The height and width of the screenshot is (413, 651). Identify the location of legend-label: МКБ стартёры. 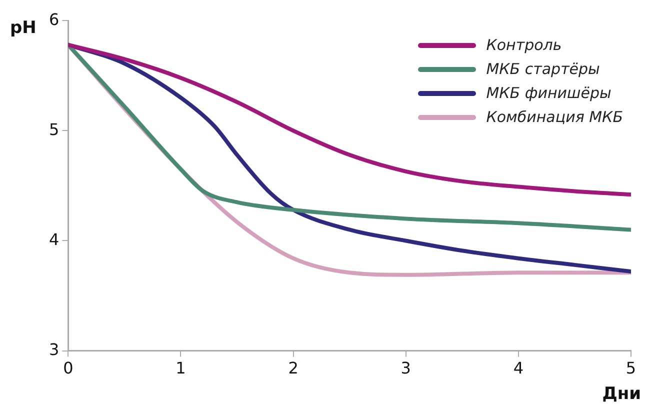
(543, 69).